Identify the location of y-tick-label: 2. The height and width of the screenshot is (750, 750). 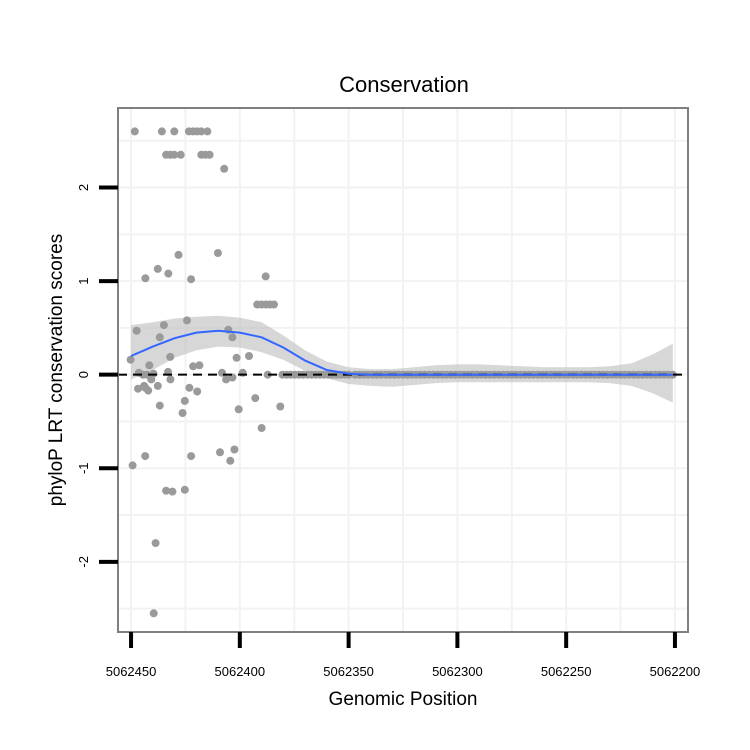
(83, 187).